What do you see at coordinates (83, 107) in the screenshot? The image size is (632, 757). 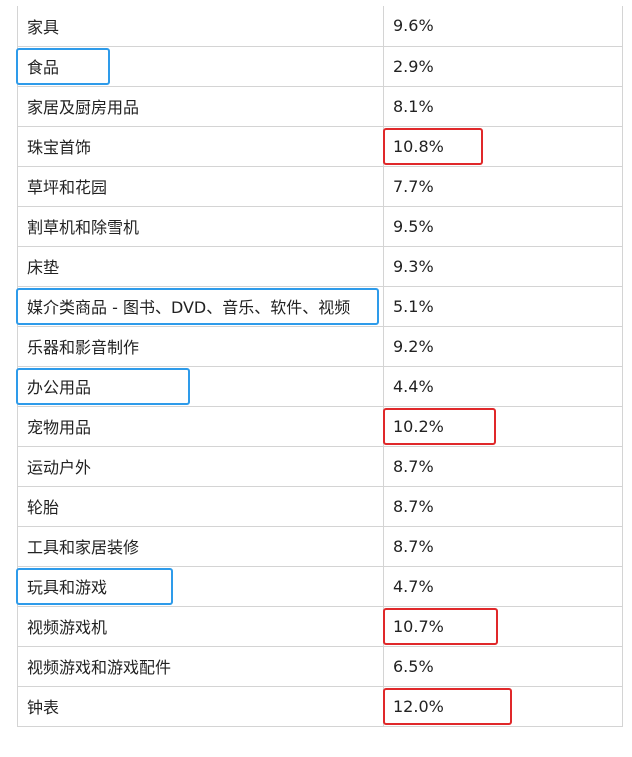 I see `category-text: 家居及厨房用品` at bounding box center [83, 107].